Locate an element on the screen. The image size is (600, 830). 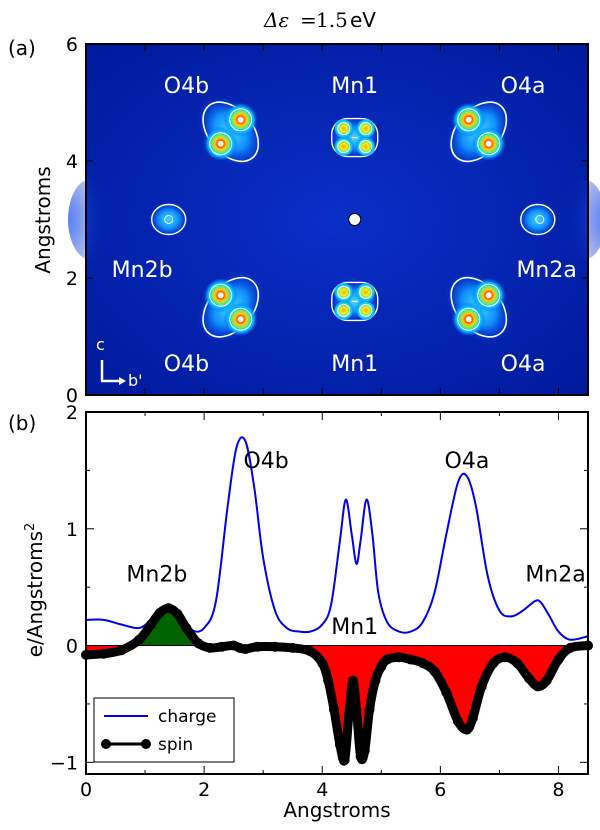
atom-label-mn2b: Mn2b is located at coordinates (142, 270).